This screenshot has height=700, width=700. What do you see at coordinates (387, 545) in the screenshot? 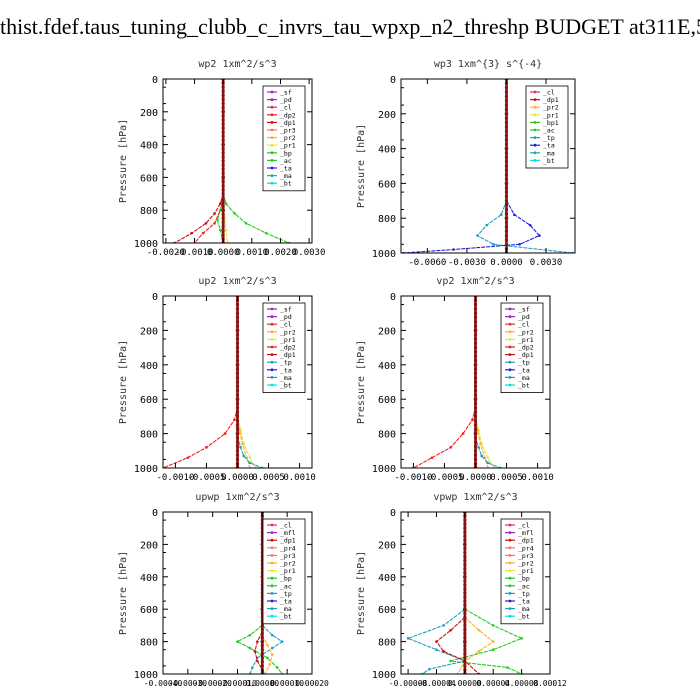
I see `y-tick-label-vpwp: 200` at bounding box center [387, 545].